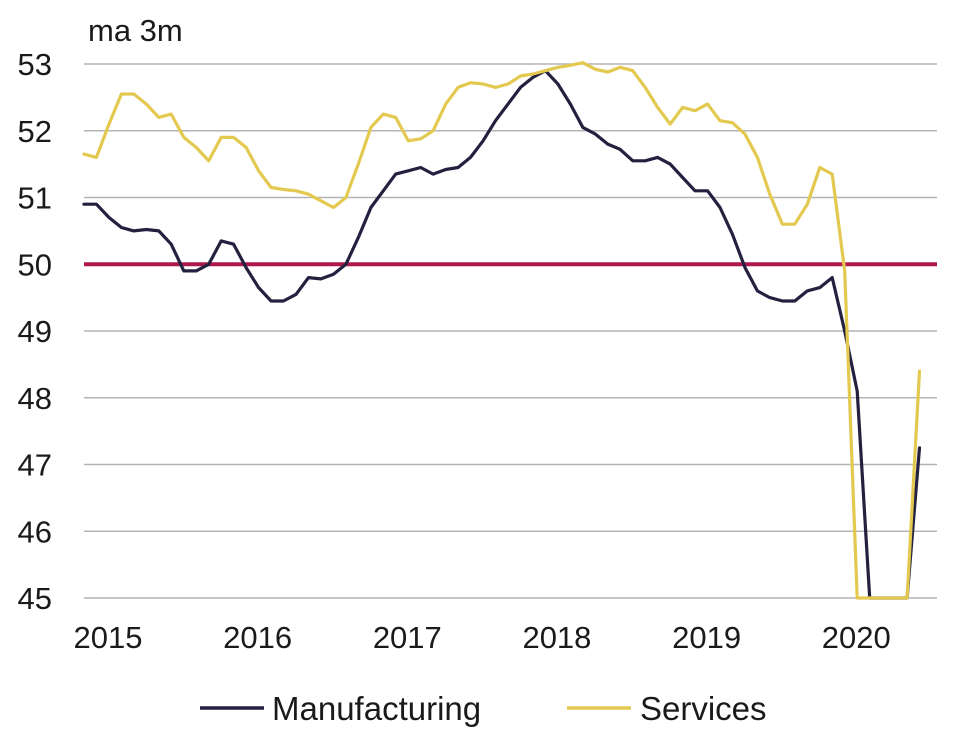  What do you see at coordinates (35, 598) in the screenshot?
I see `y-tick-label: 45` at bounding box center [35, 598].